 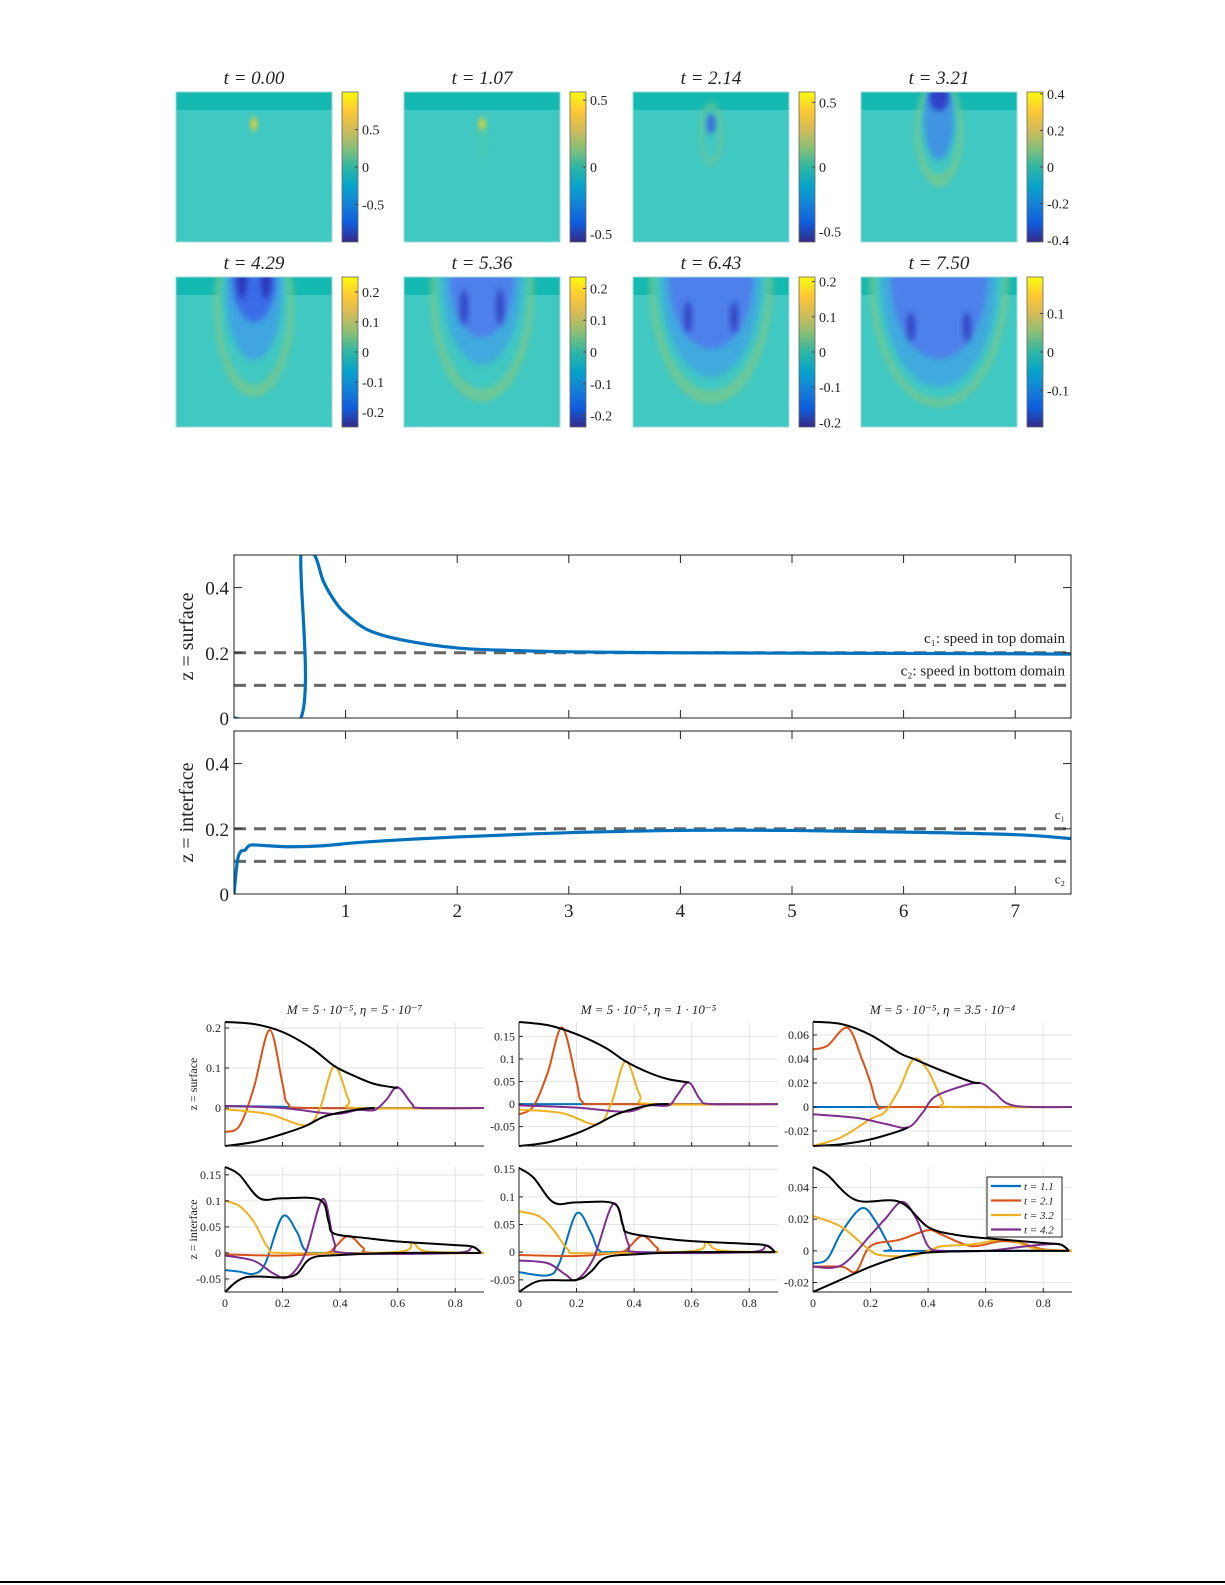 What do you see at coordinates (254, 101) in the screenshot?
I see `heatmap-top-layer` at bounding box center [254, 101].